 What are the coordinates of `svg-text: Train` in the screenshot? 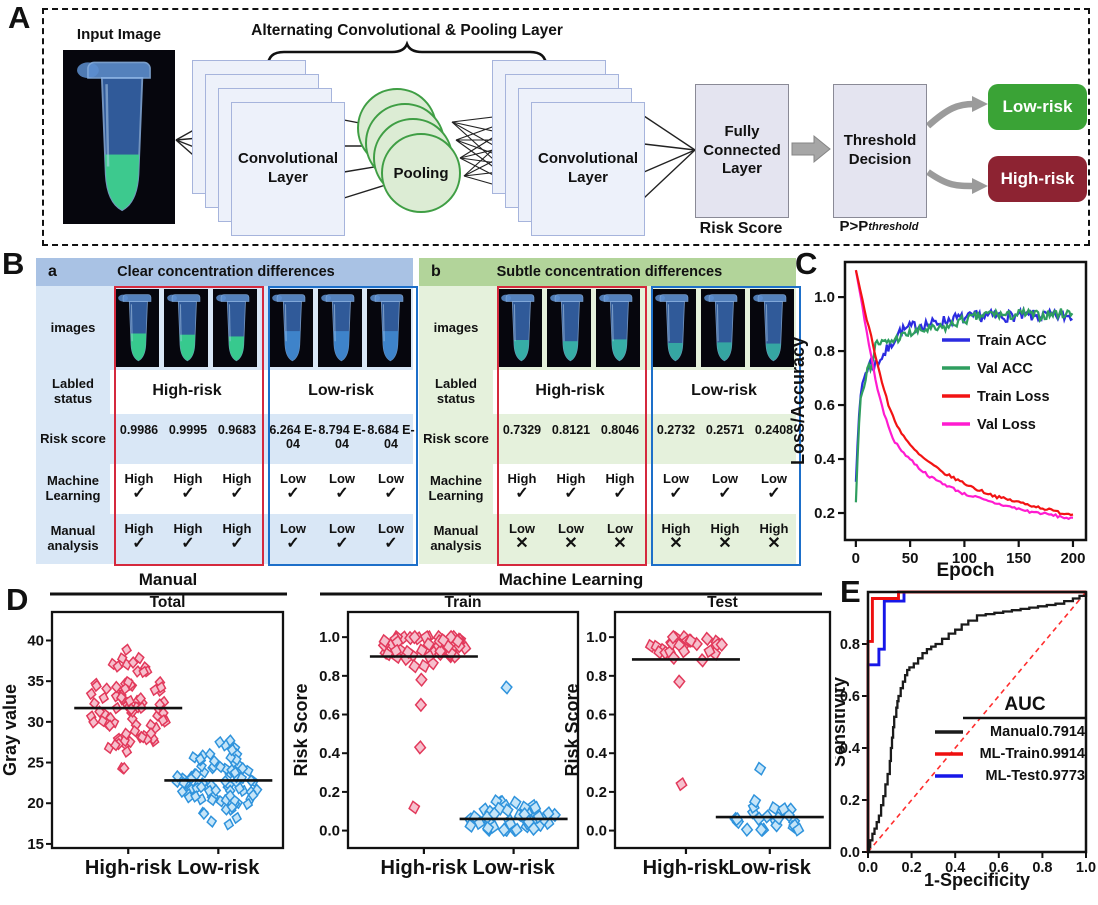 It's located at (462, 602).